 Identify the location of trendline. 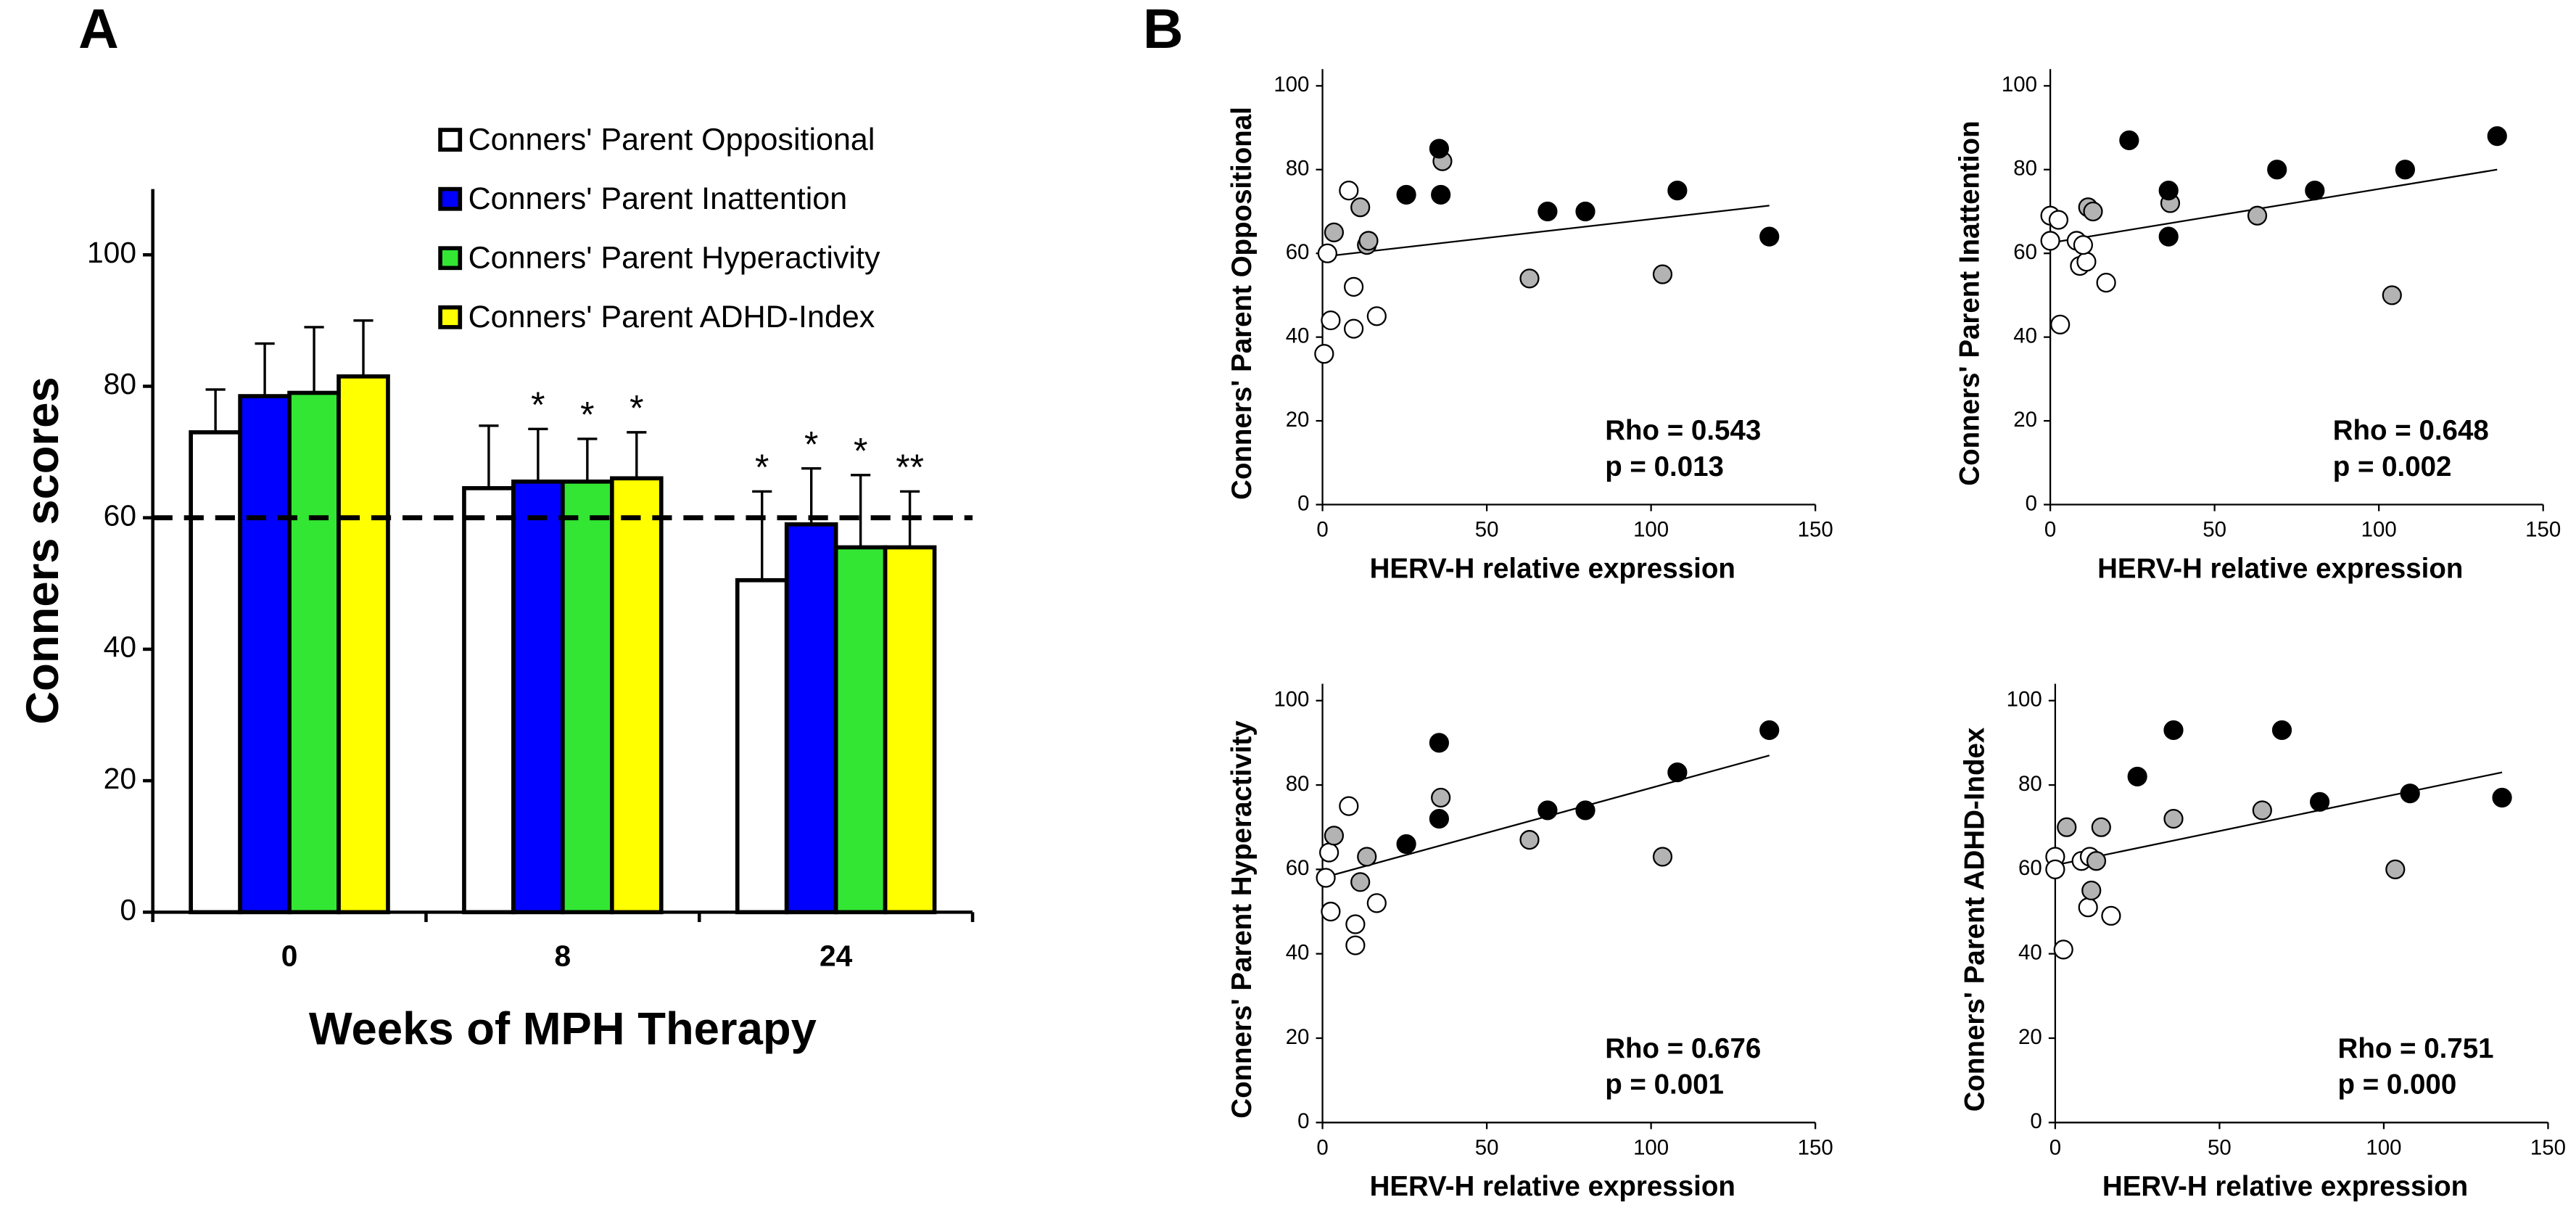
(2279, 819).